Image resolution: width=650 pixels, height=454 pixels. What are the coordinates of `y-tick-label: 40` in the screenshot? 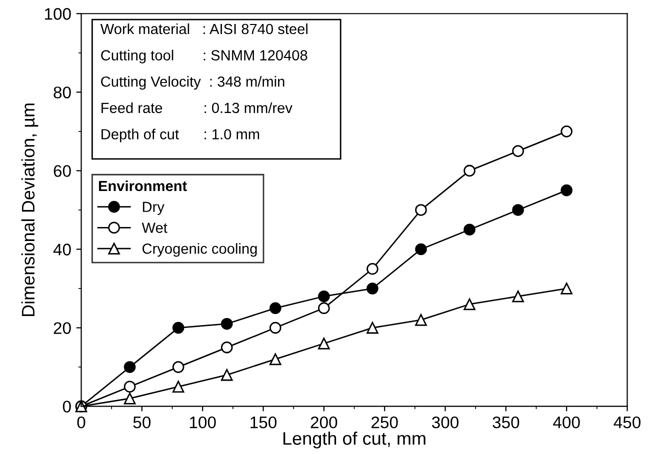 It's located at (62, 250).